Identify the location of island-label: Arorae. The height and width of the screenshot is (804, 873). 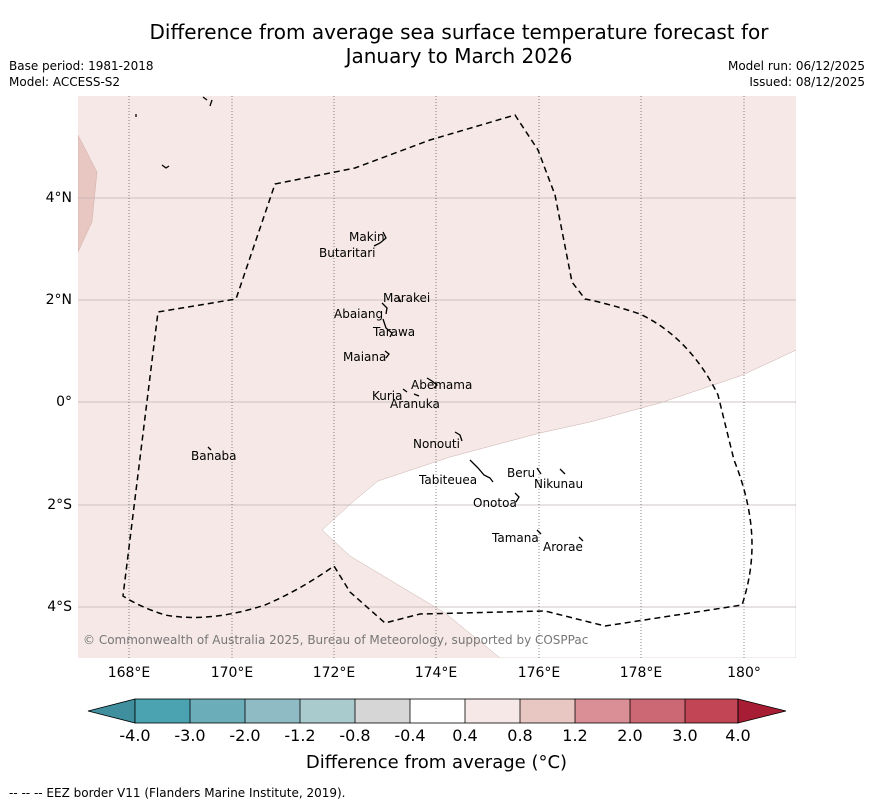
(563, 547).